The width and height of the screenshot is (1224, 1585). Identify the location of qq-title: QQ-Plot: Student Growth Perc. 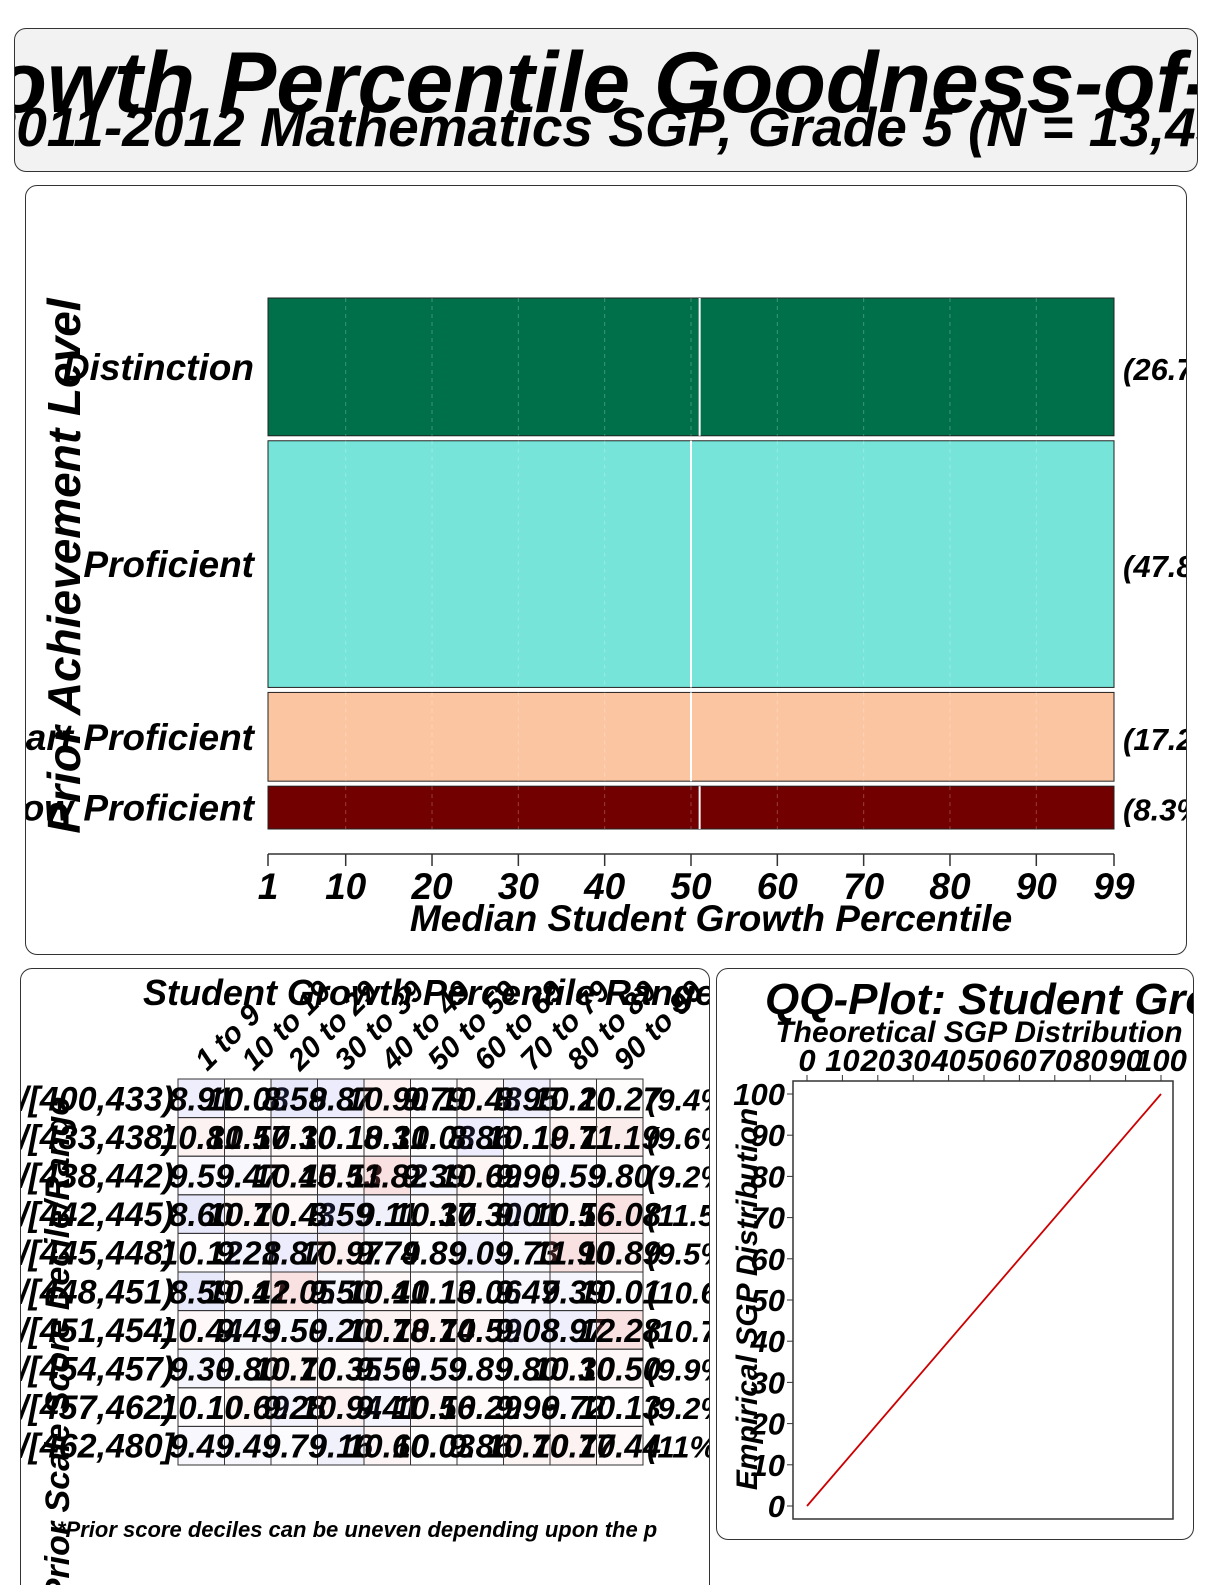
(979, 999).